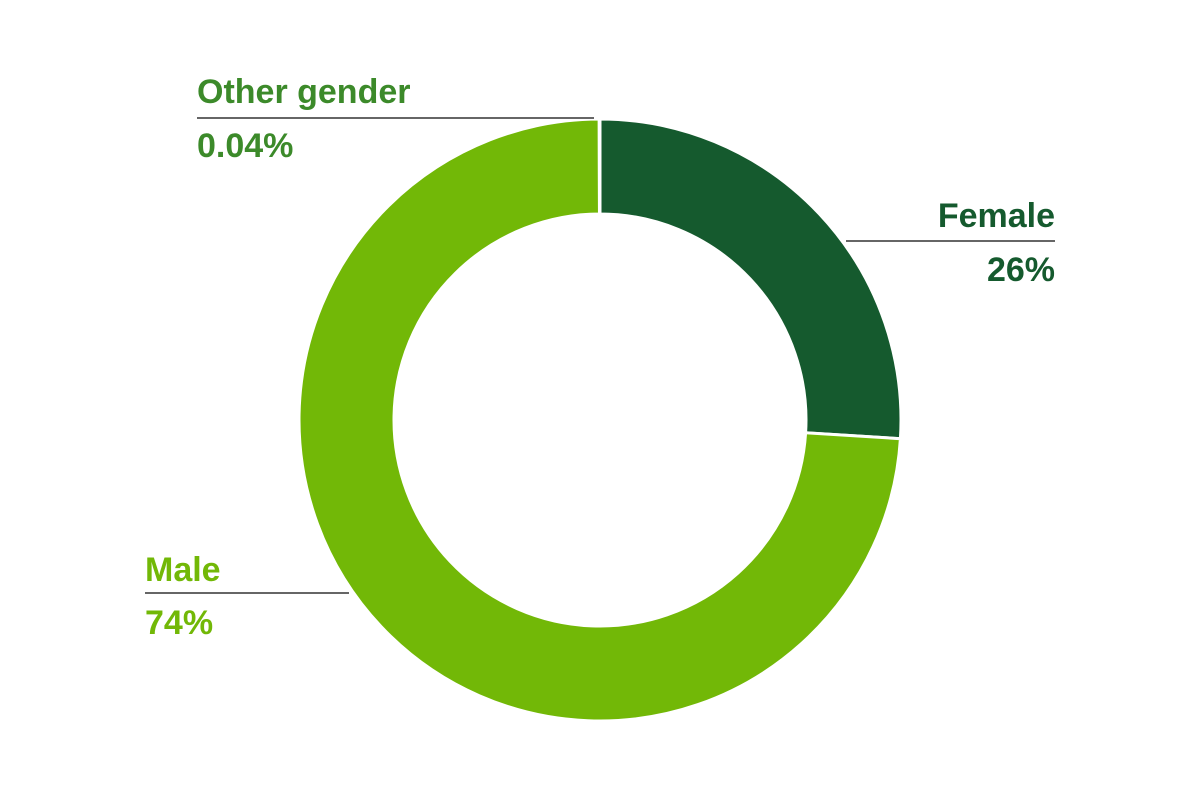 This screenshot has height=800, width=1200. Describe the element at coordinates (599, 166) in the screenshot. I see `slice-other-gender` at that location.